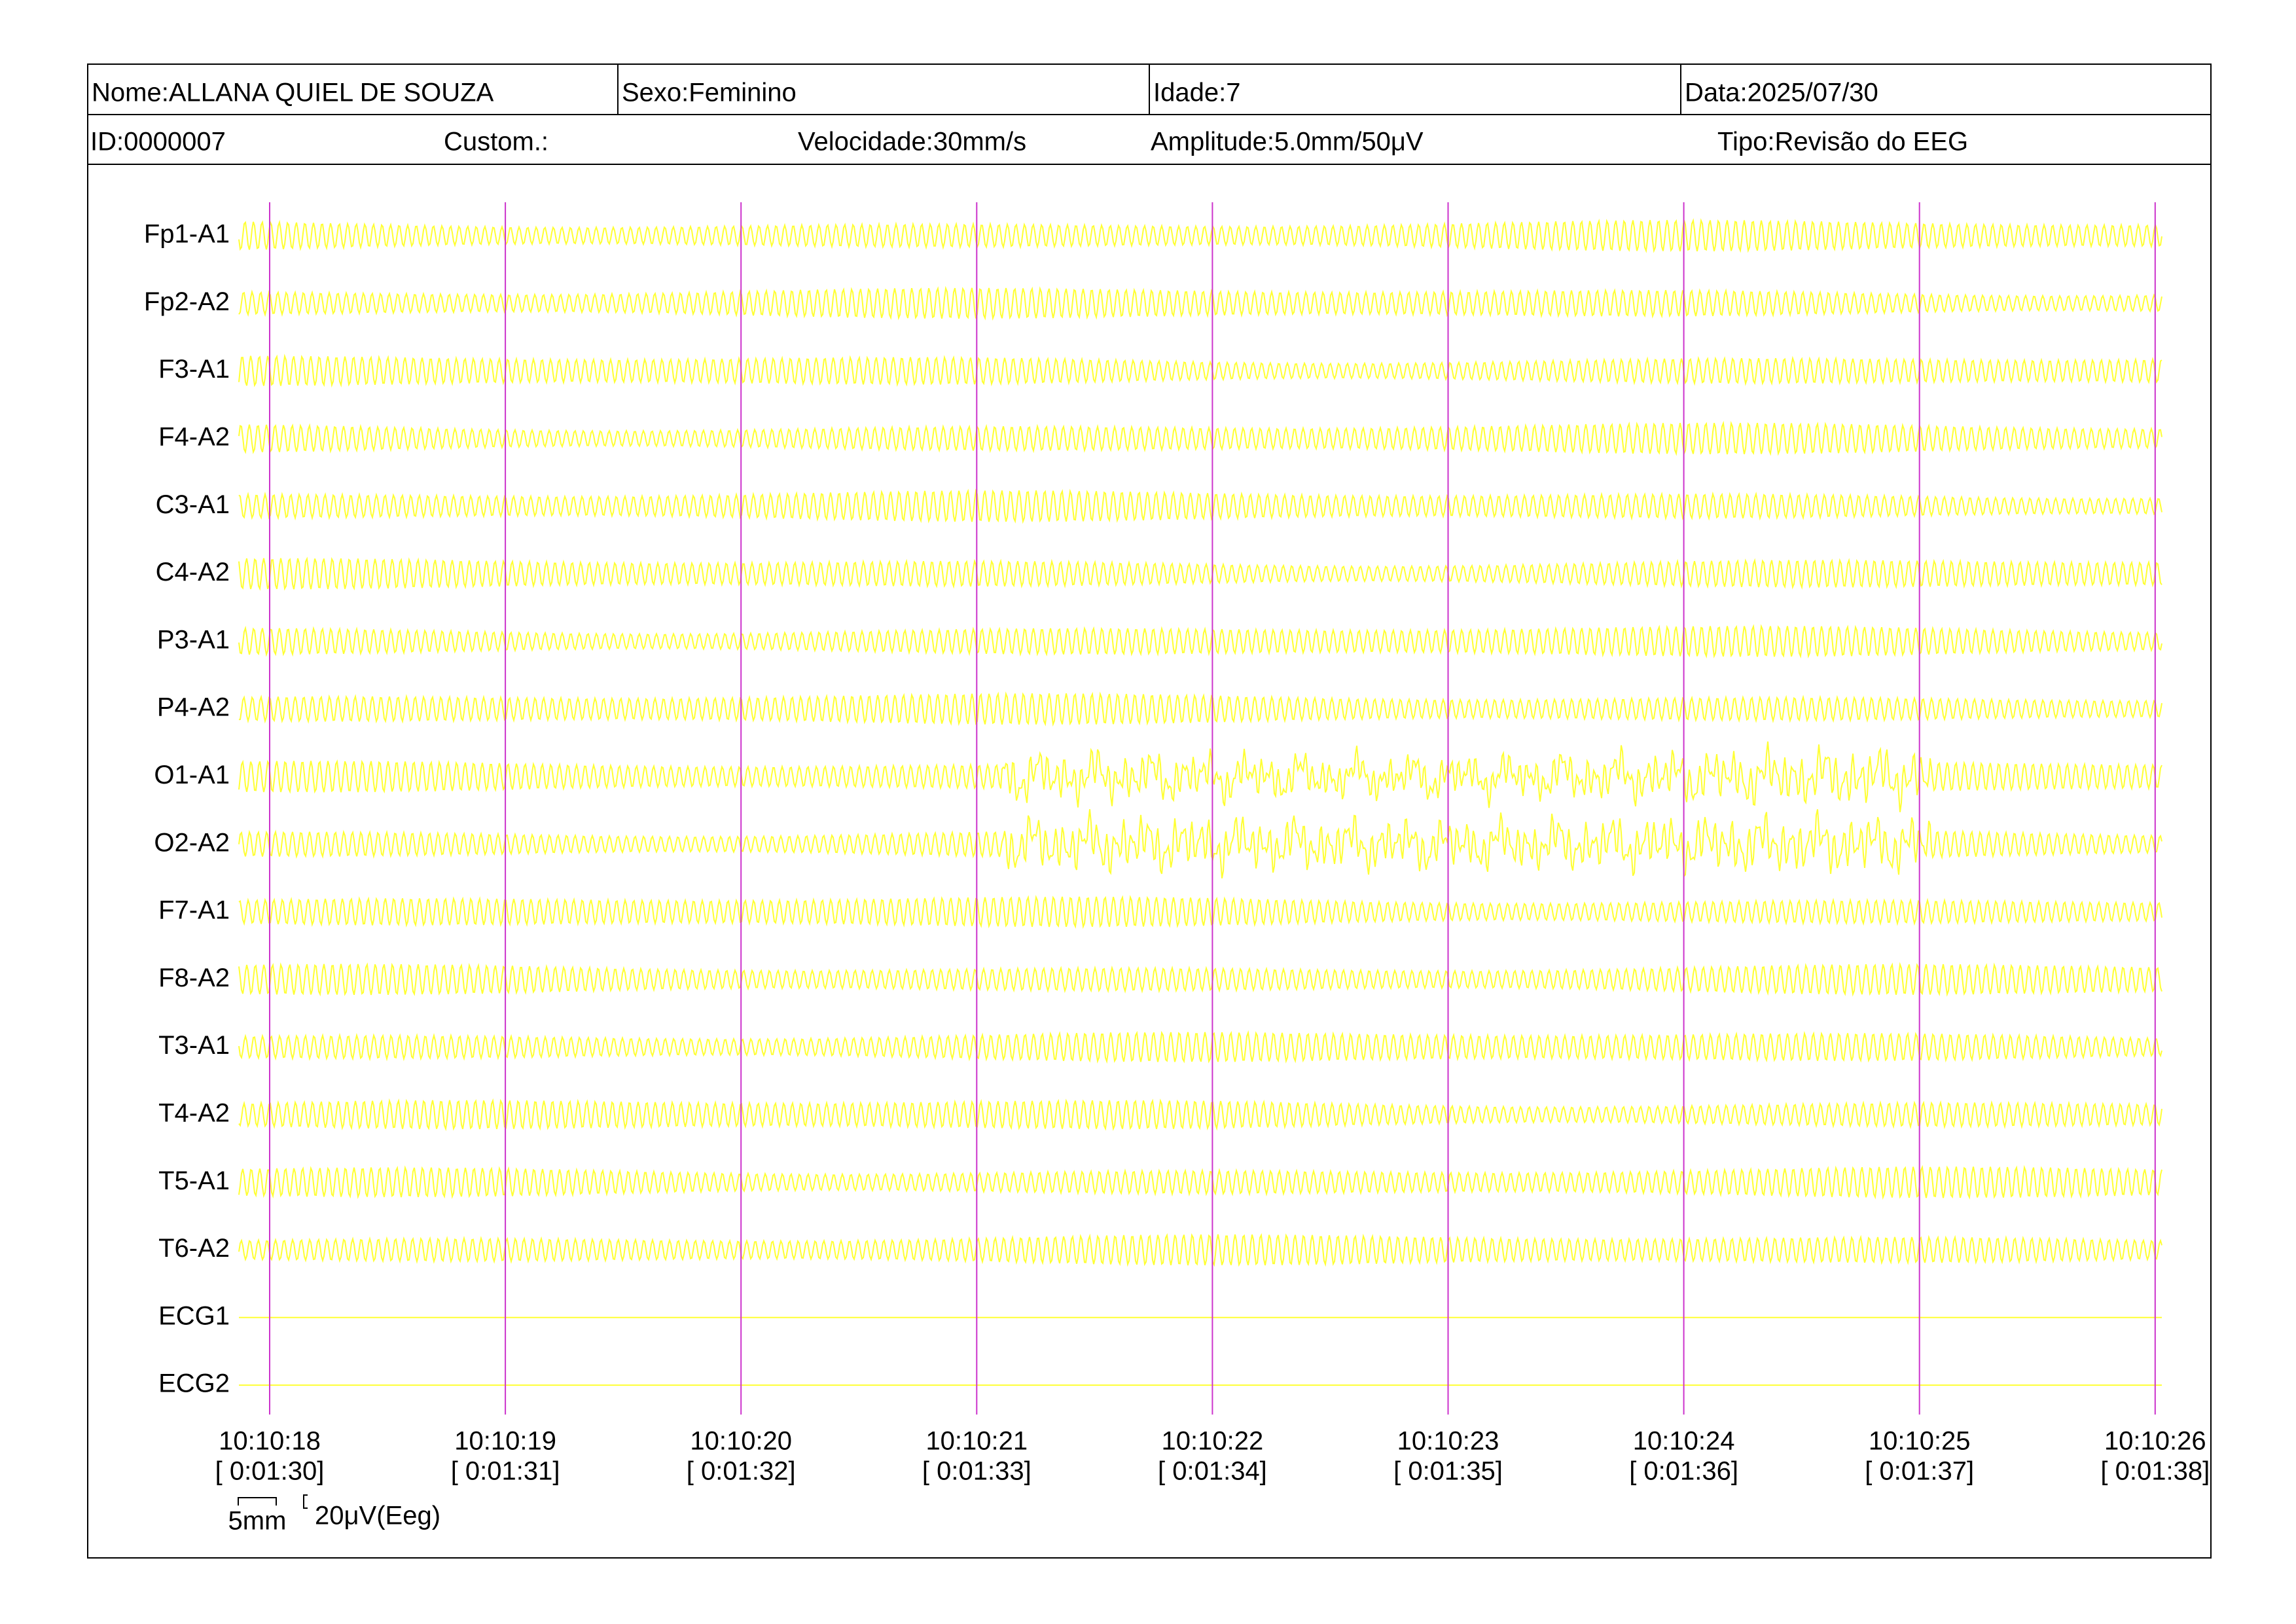 The image size is (2296, 1624). Describe the element at coordinates (709, 93) in the screenshot. I see `sex: Sexo:Feminino` at that location.